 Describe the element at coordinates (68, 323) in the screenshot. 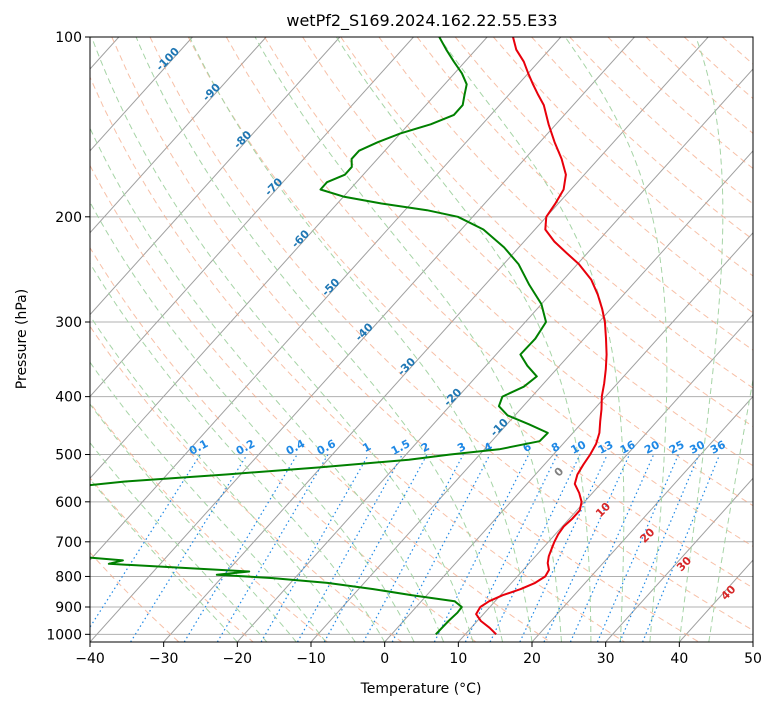

I see `y-tick-label: 300` at that location.